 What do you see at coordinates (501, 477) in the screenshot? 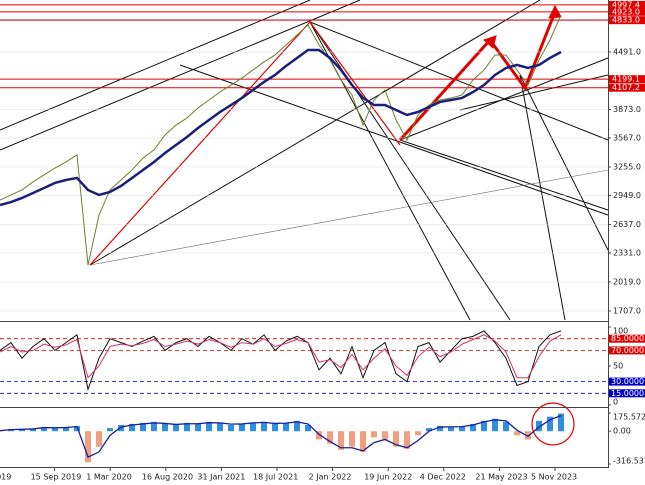
I see `x-tick-label: 21 May 2023` at bounding box center [501, 477].